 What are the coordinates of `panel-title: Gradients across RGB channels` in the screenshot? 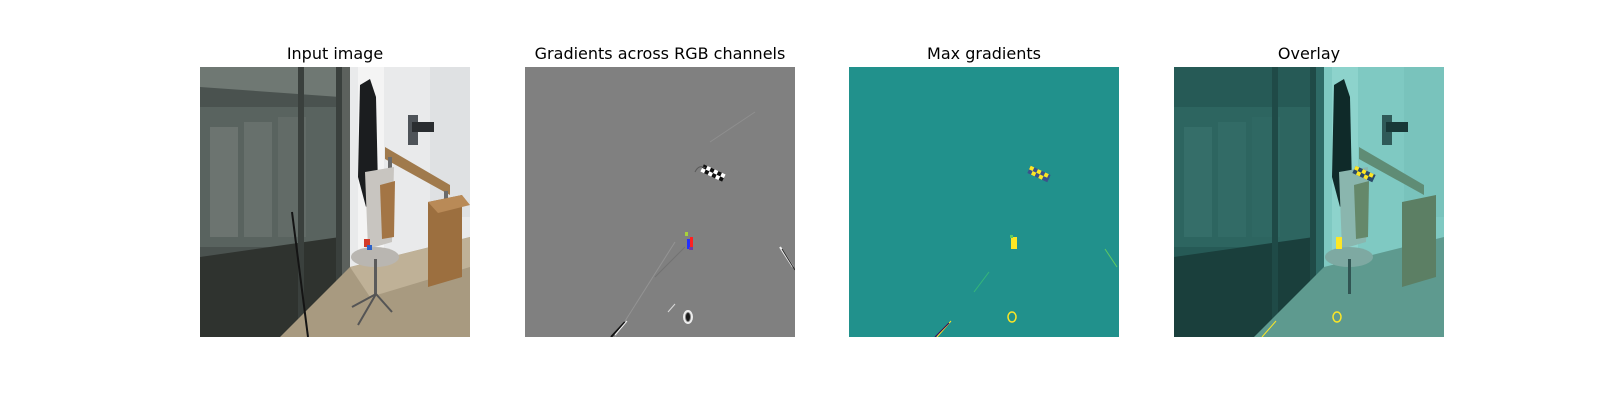 It's located at (660, 53).